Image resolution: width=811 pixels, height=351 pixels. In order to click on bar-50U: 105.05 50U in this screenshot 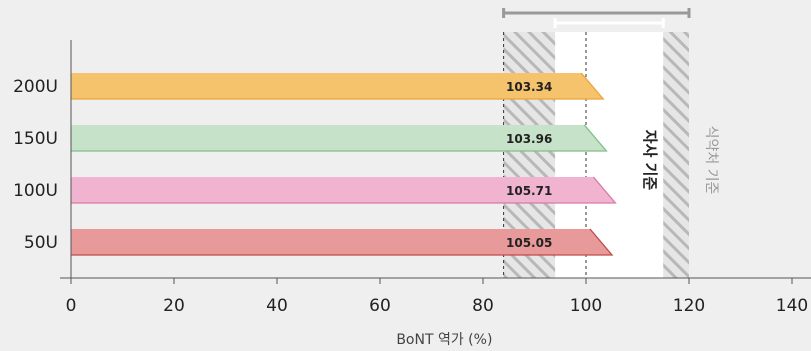, I will do `click(319, 242)`.